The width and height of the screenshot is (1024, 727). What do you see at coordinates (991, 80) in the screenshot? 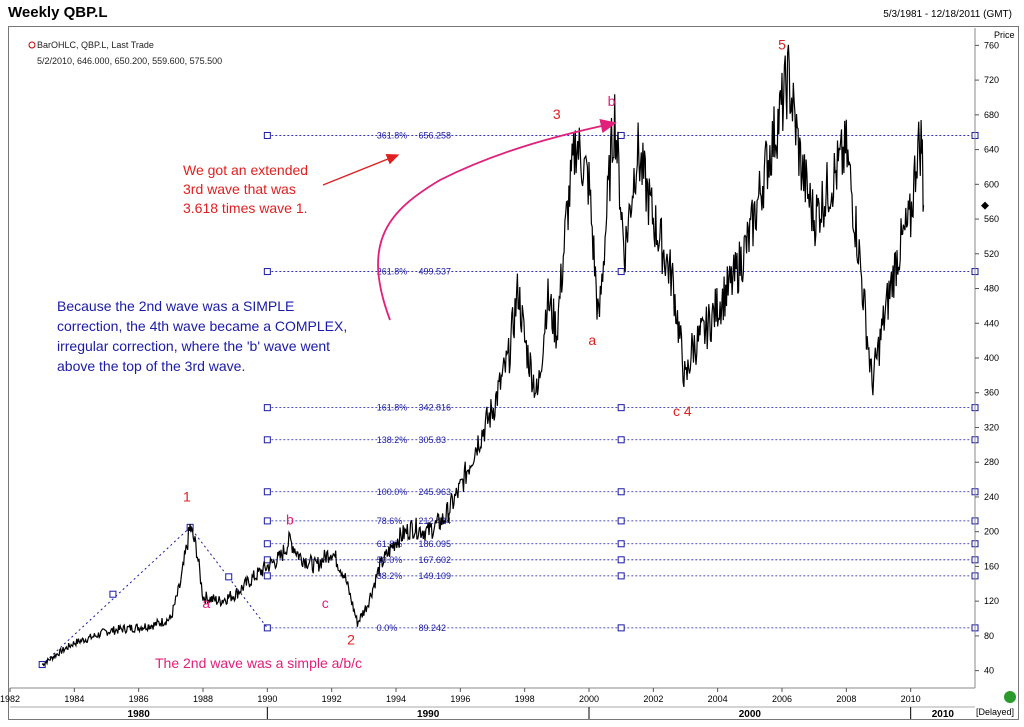
I see `y-tick-label: 720` at bounding box center [991, 80].